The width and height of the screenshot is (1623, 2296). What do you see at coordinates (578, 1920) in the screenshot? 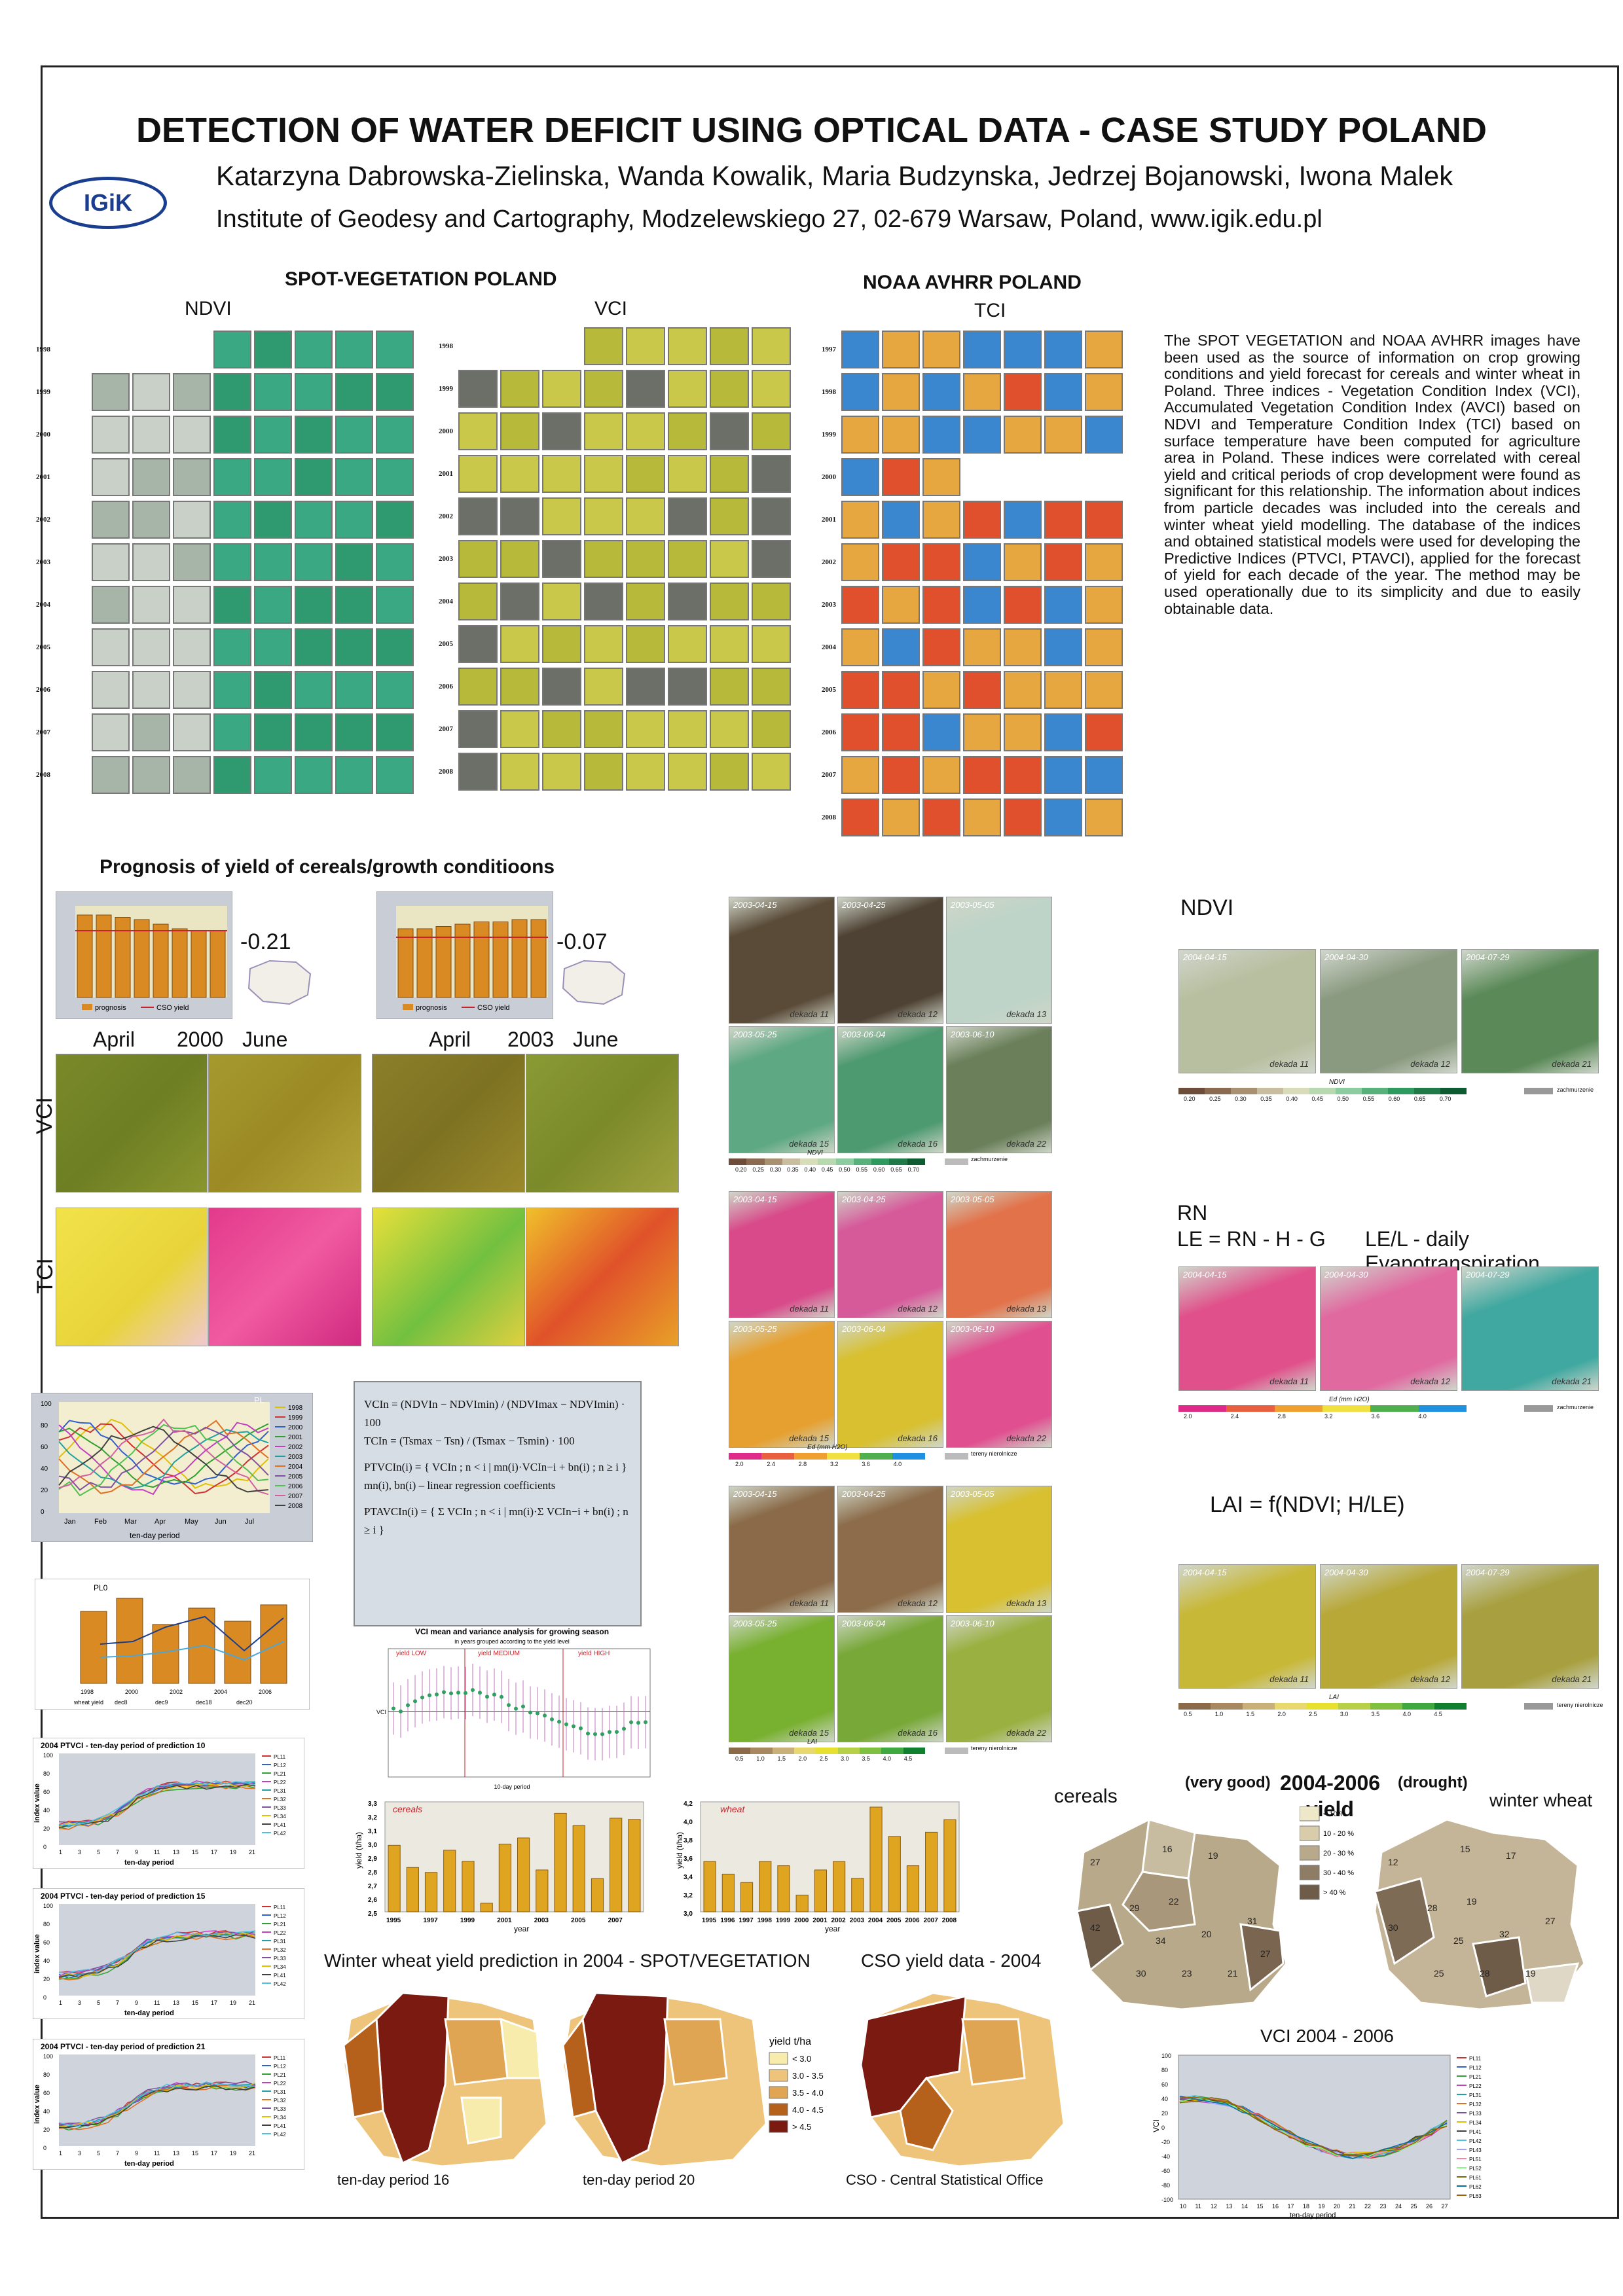
I see `yield-xtick: 2005` at bounding box center [578, 1920].